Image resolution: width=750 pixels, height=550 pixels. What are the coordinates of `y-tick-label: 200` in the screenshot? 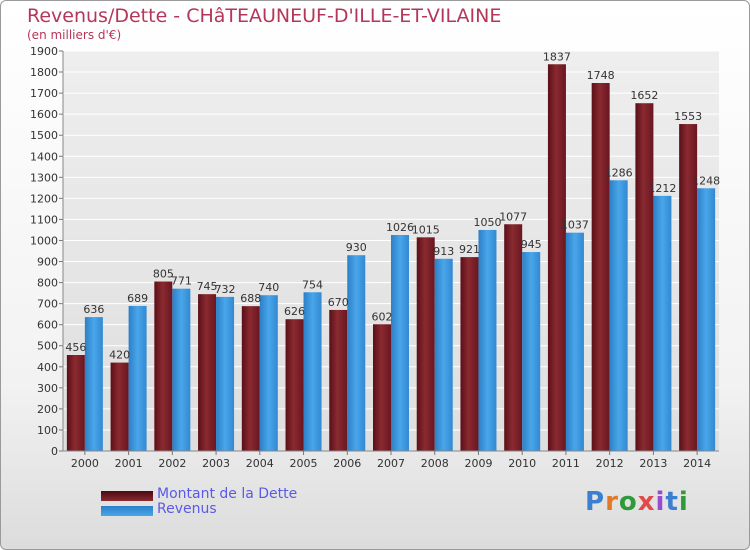 It's located at (47, 409).